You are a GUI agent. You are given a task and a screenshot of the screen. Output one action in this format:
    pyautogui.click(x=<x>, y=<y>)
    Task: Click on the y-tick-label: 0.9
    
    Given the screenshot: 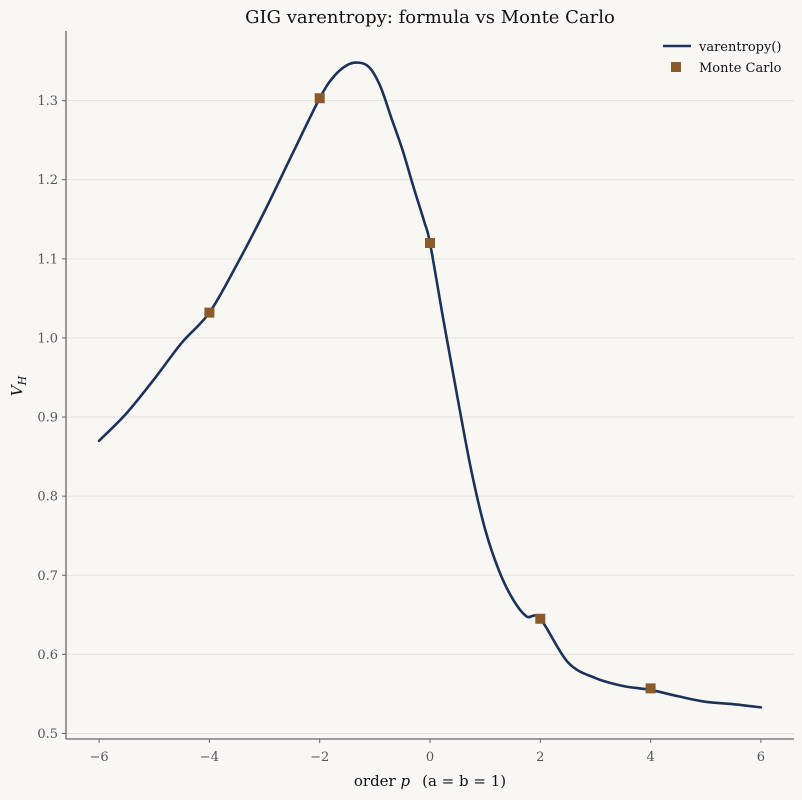 What is the action you would take?
    pyautogui.click(x=47, y=418)
    